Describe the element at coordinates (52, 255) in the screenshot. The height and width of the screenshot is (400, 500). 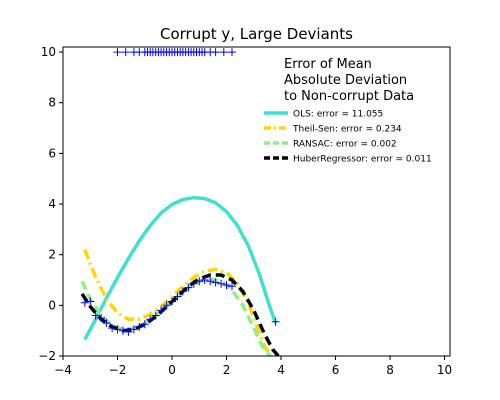
I see `y-tick-label: 2` at that location.